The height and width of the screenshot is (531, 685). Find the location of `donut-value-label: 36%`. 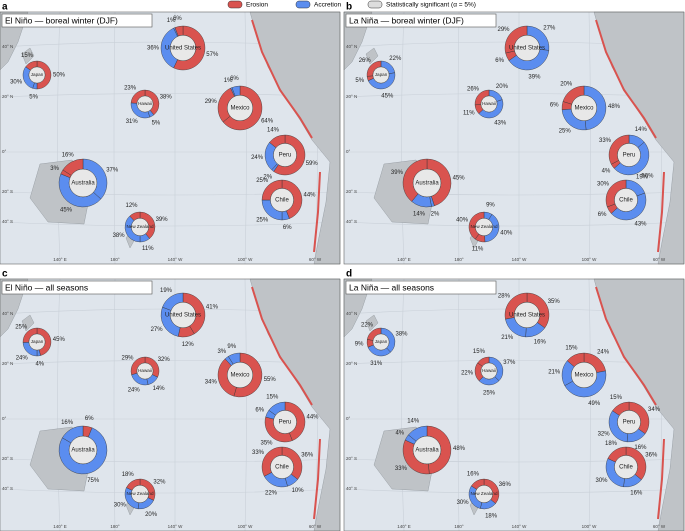

donut-value-label: 36% is located at coordinates (307, 455).